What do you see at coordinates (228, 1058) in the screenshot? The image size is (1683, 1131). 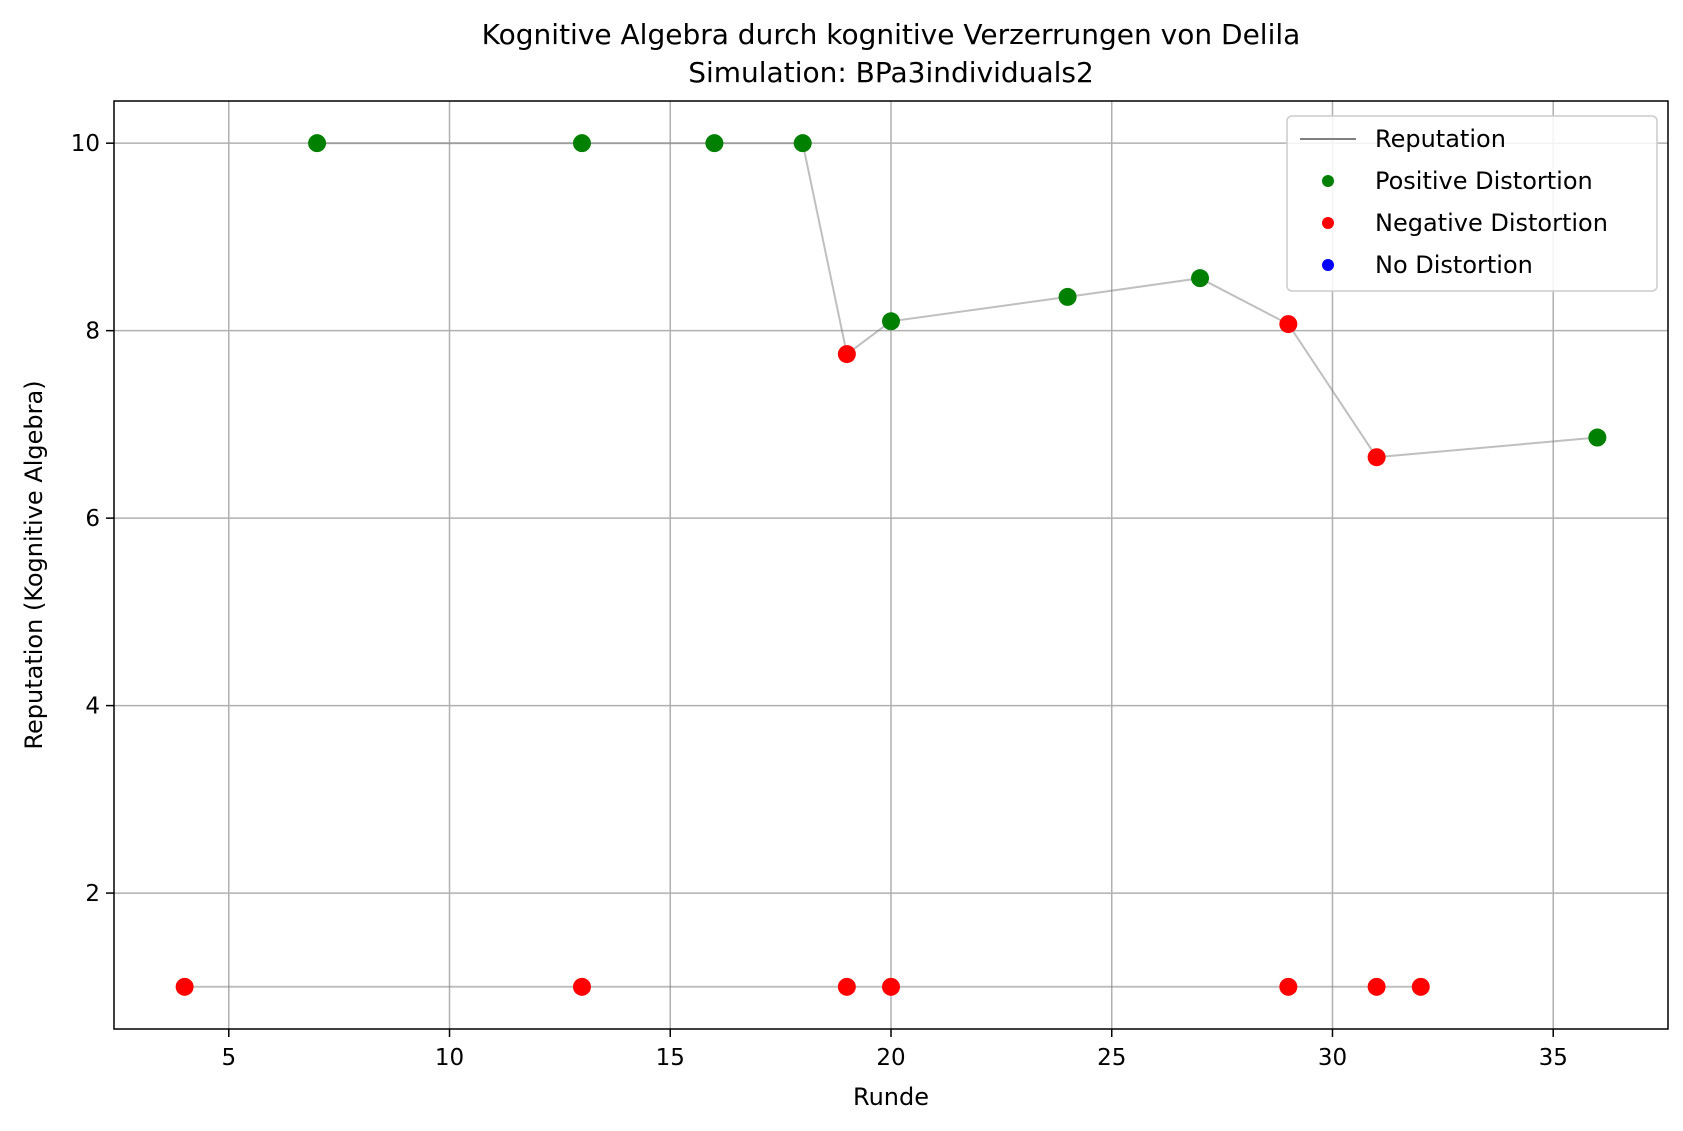 I see `x-tick-label: 5` at bounding box center [228, 1058].